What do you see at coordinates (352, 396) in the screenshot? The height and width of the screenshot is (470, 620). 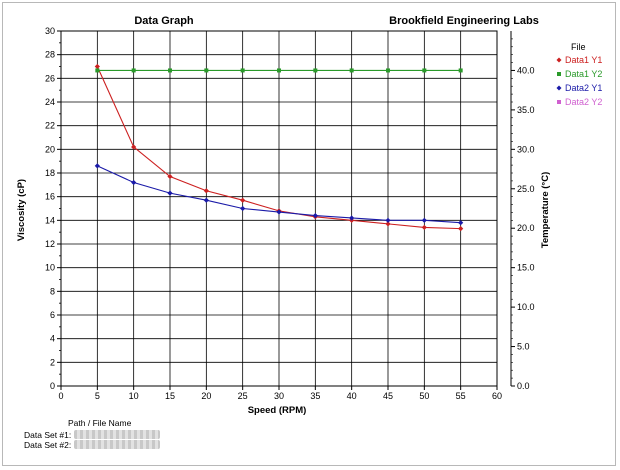 I see `x-tick-label: 40` at bounding box center [352, 396].